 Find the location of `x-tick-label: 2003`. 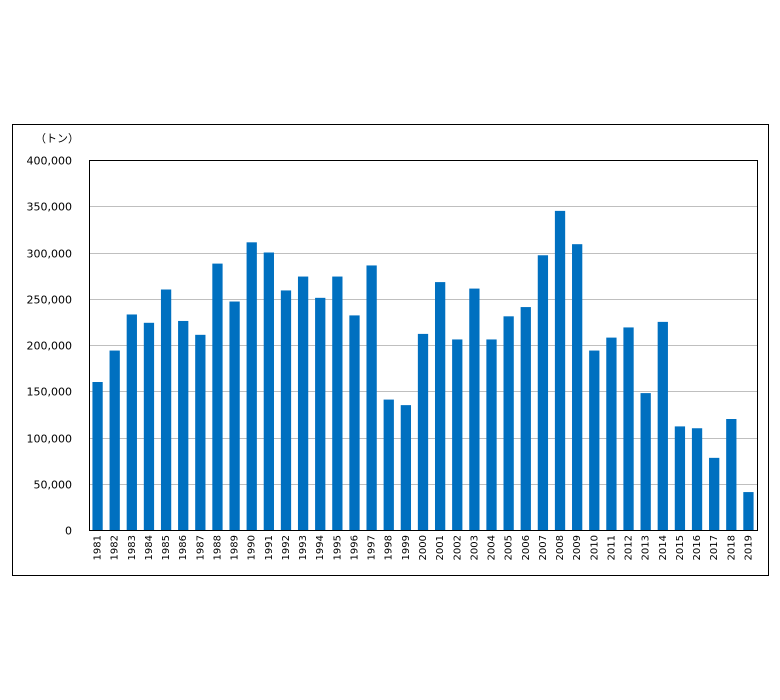

x-tick-label: 2003 is located at coordinates (474, 547).